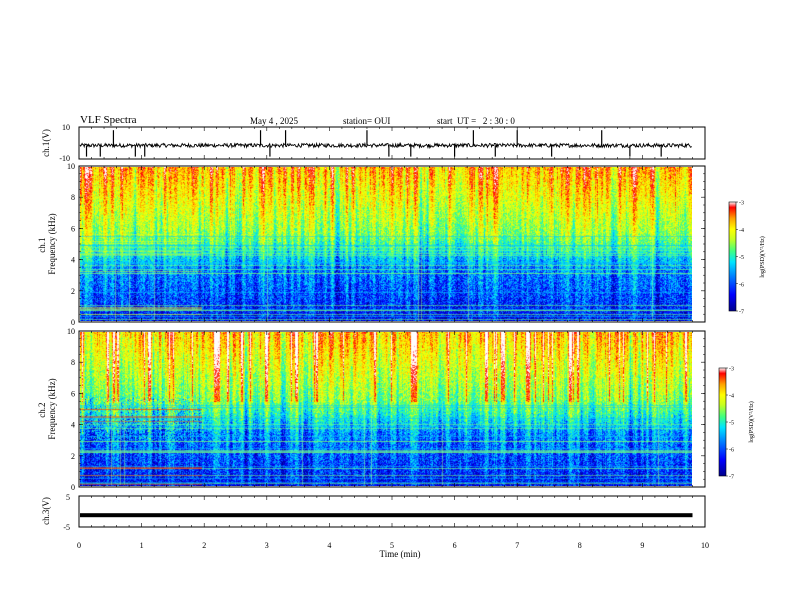 The image size is (792, 612). Describe the element at coordinates (66, 127) in the screenshot. I see `ch1-ytick-top: 10` at that location.